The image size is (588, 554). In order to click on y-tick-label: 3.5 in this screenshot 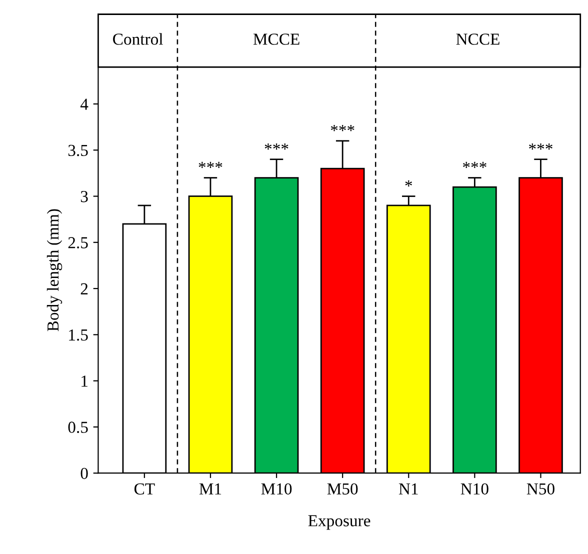, I will do `click(78, 150)`.